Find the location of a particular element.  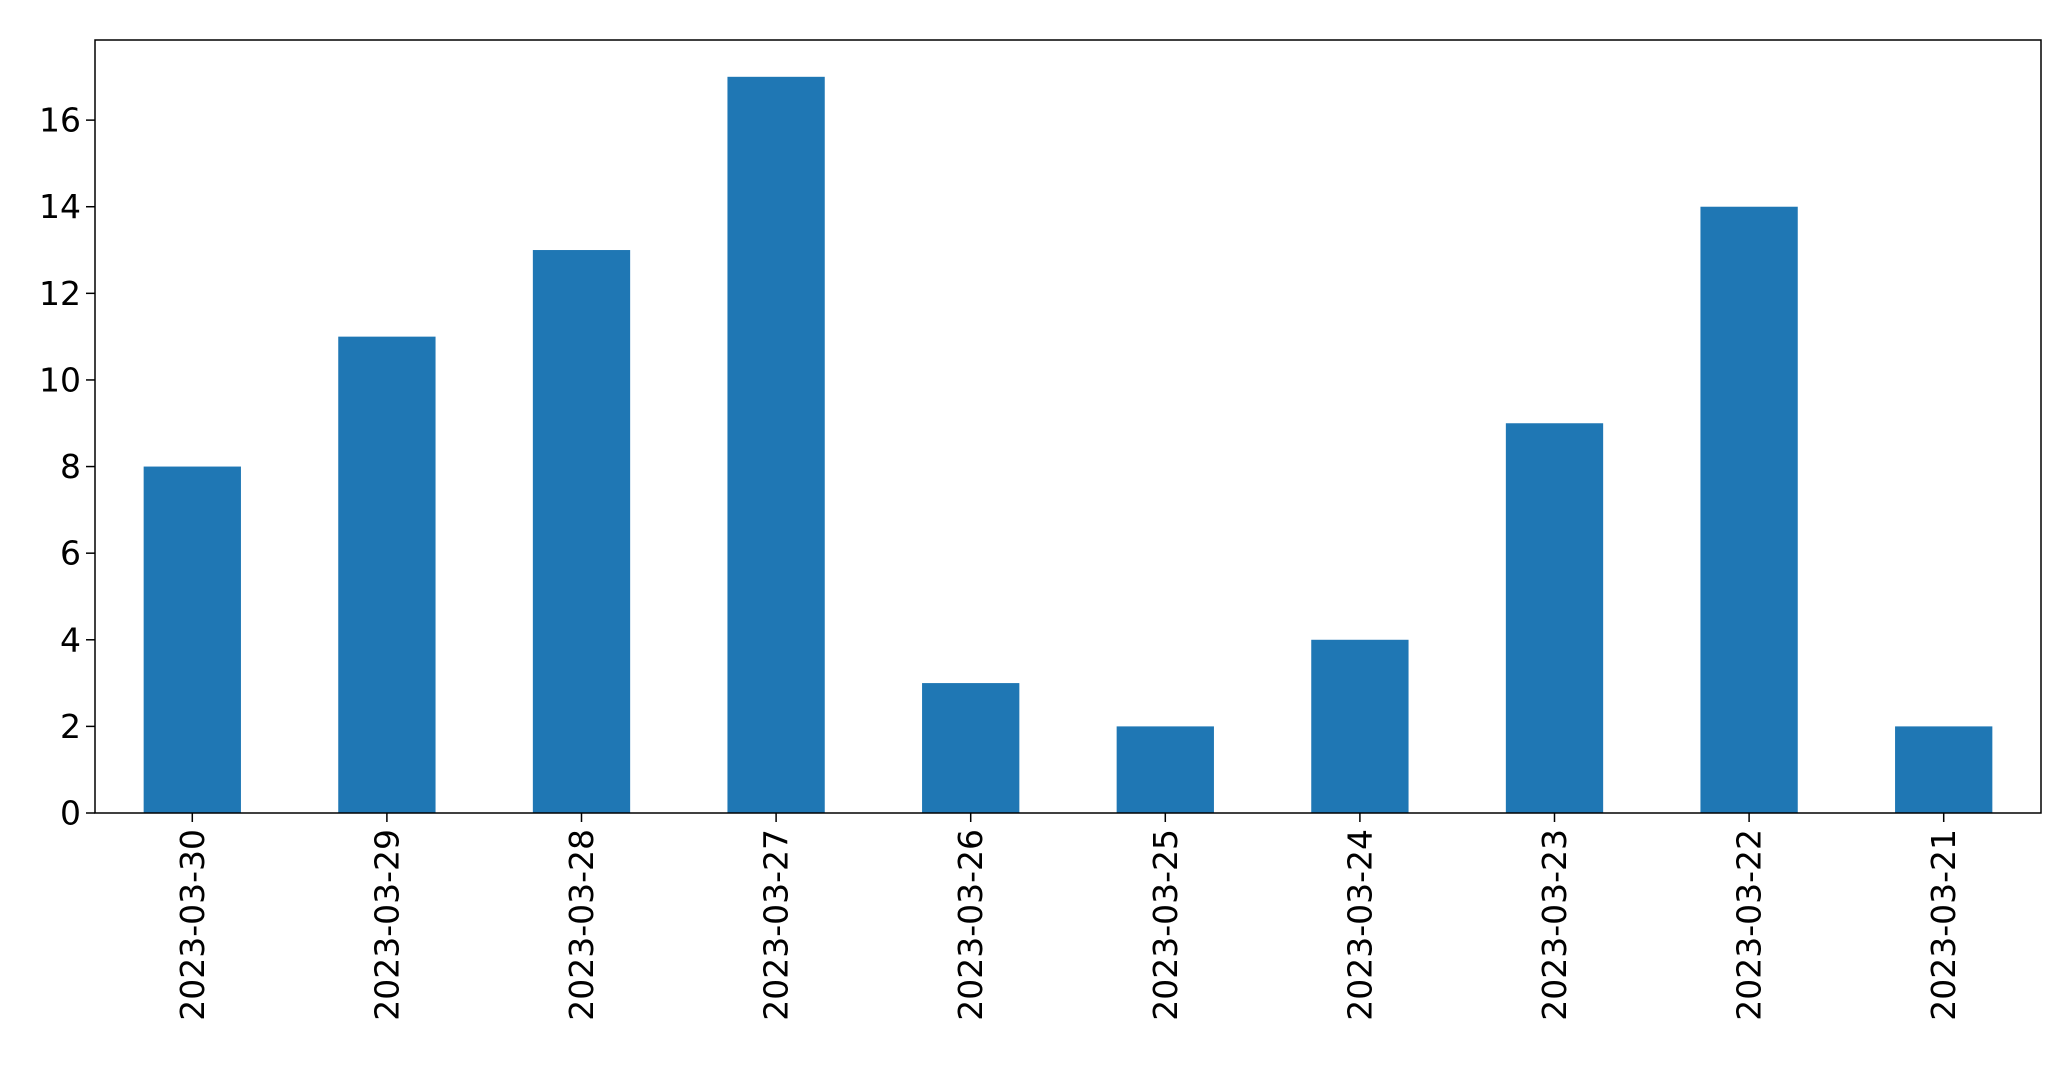

y-tick-label: 8 is located at coordinates (70, 466).